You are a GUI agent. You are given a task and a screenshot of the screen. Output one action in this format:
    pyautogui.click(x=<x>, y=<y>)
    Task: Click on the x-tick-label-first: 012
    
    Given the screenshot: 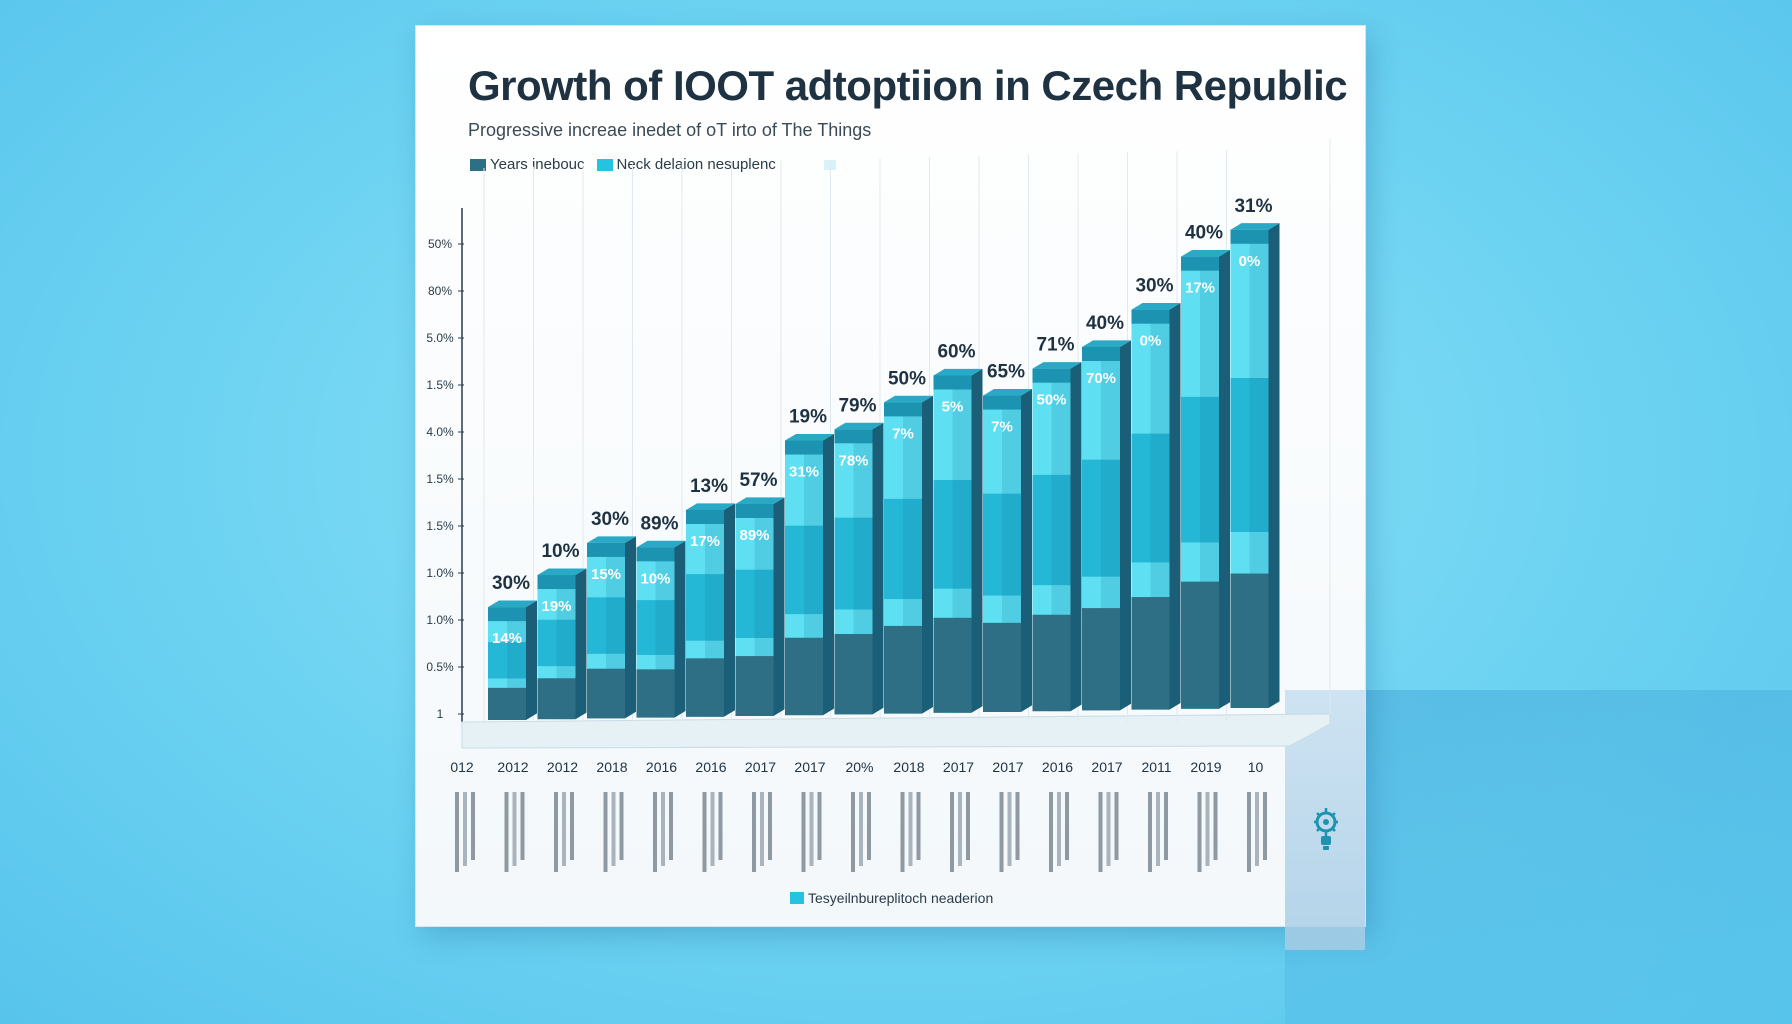 What is the action you would take?
    pyautogui.click(x=462, y=767)
    